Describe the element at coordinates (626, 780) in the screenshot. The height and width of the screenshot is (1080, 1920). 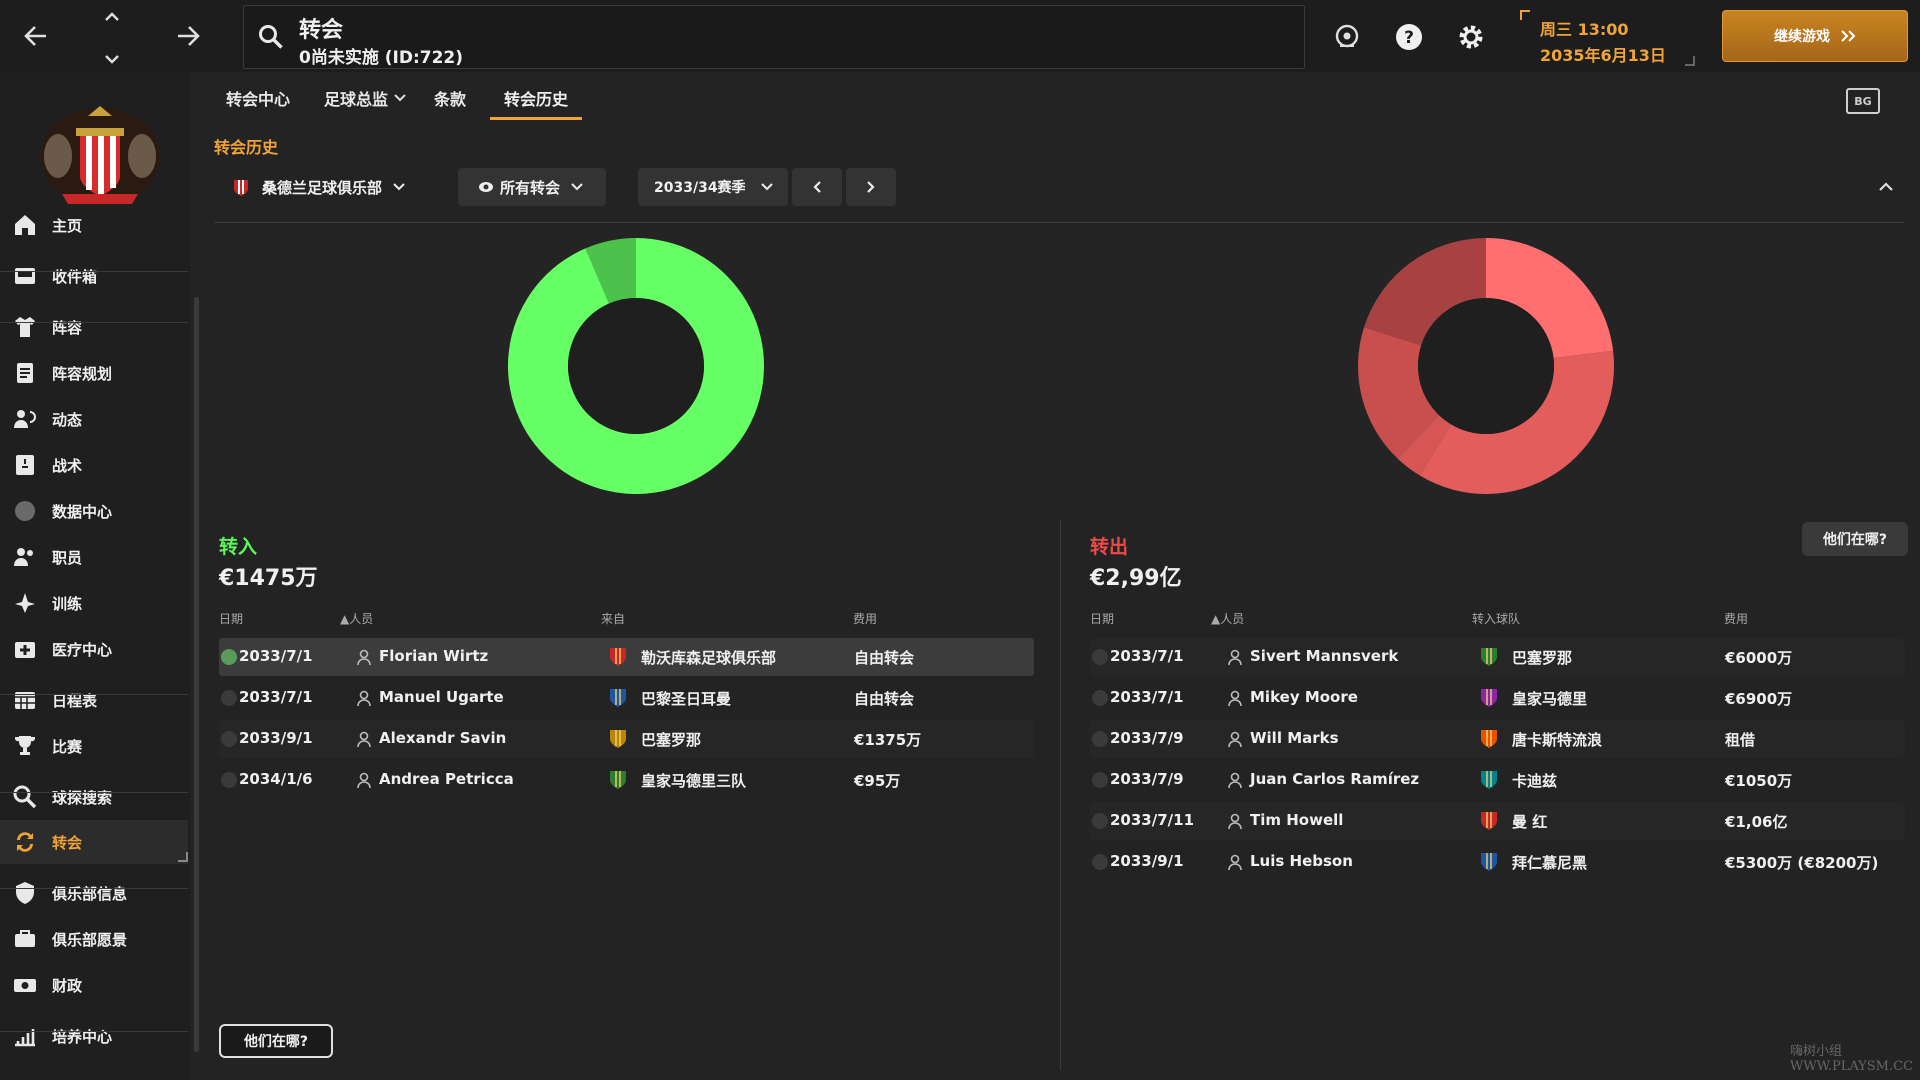
I see `incoming-table-row: 2034/1/6 Andrea Petricca 皇家马德里三队 €95万` at that location.